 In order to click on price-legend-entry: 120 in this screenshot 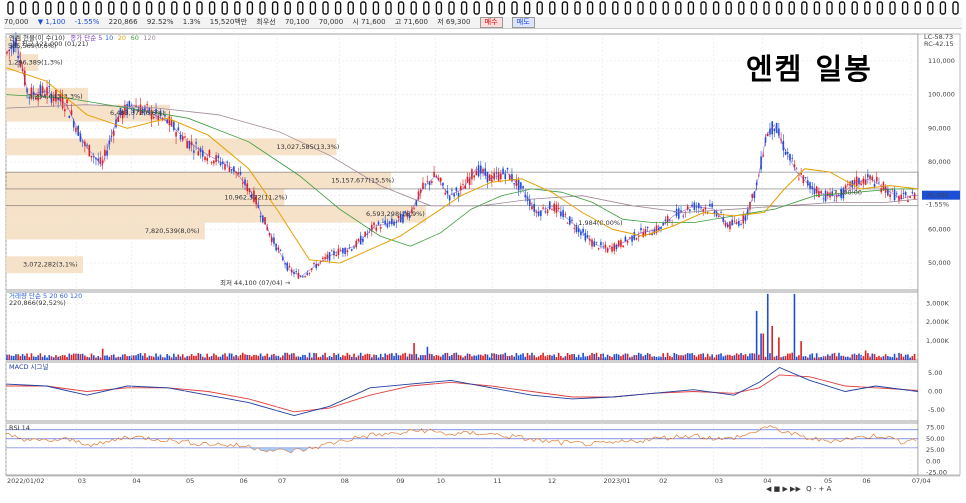, I will do `click(149, 38)`.